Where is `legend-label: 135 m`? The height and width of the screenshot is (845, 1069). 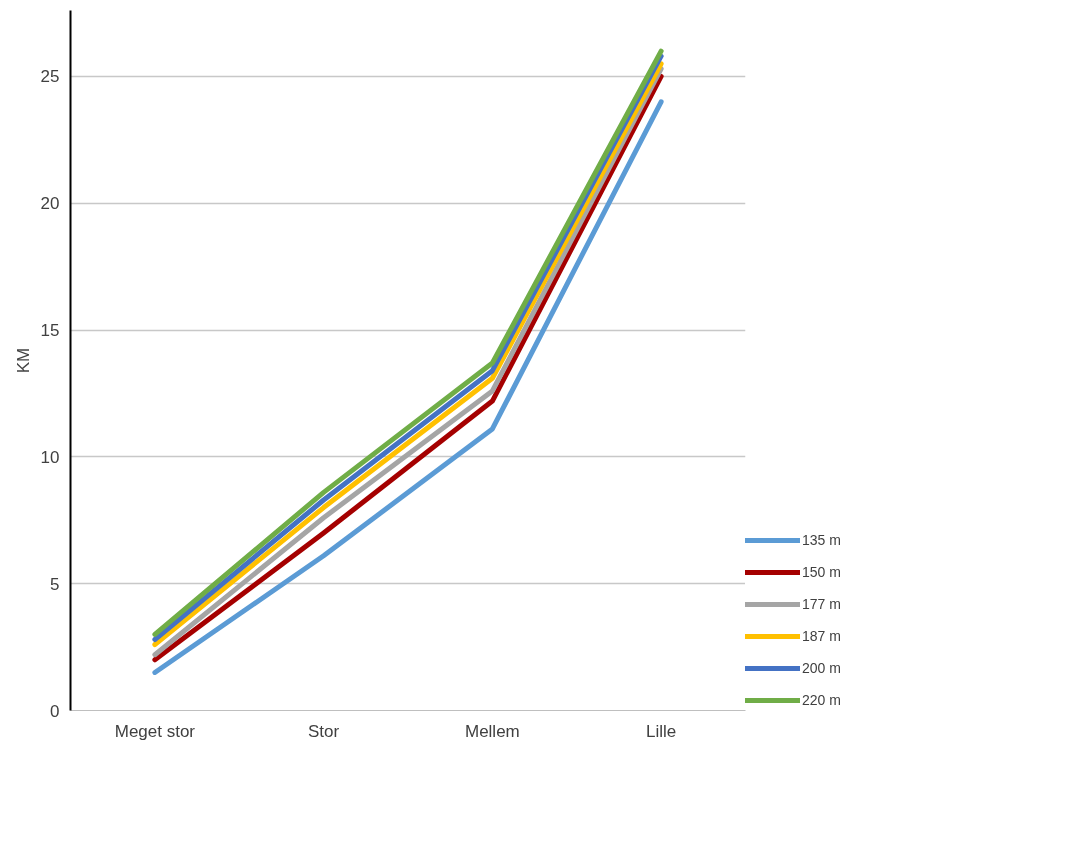 legend-label: 135 m is located at coordinates (821, 540).